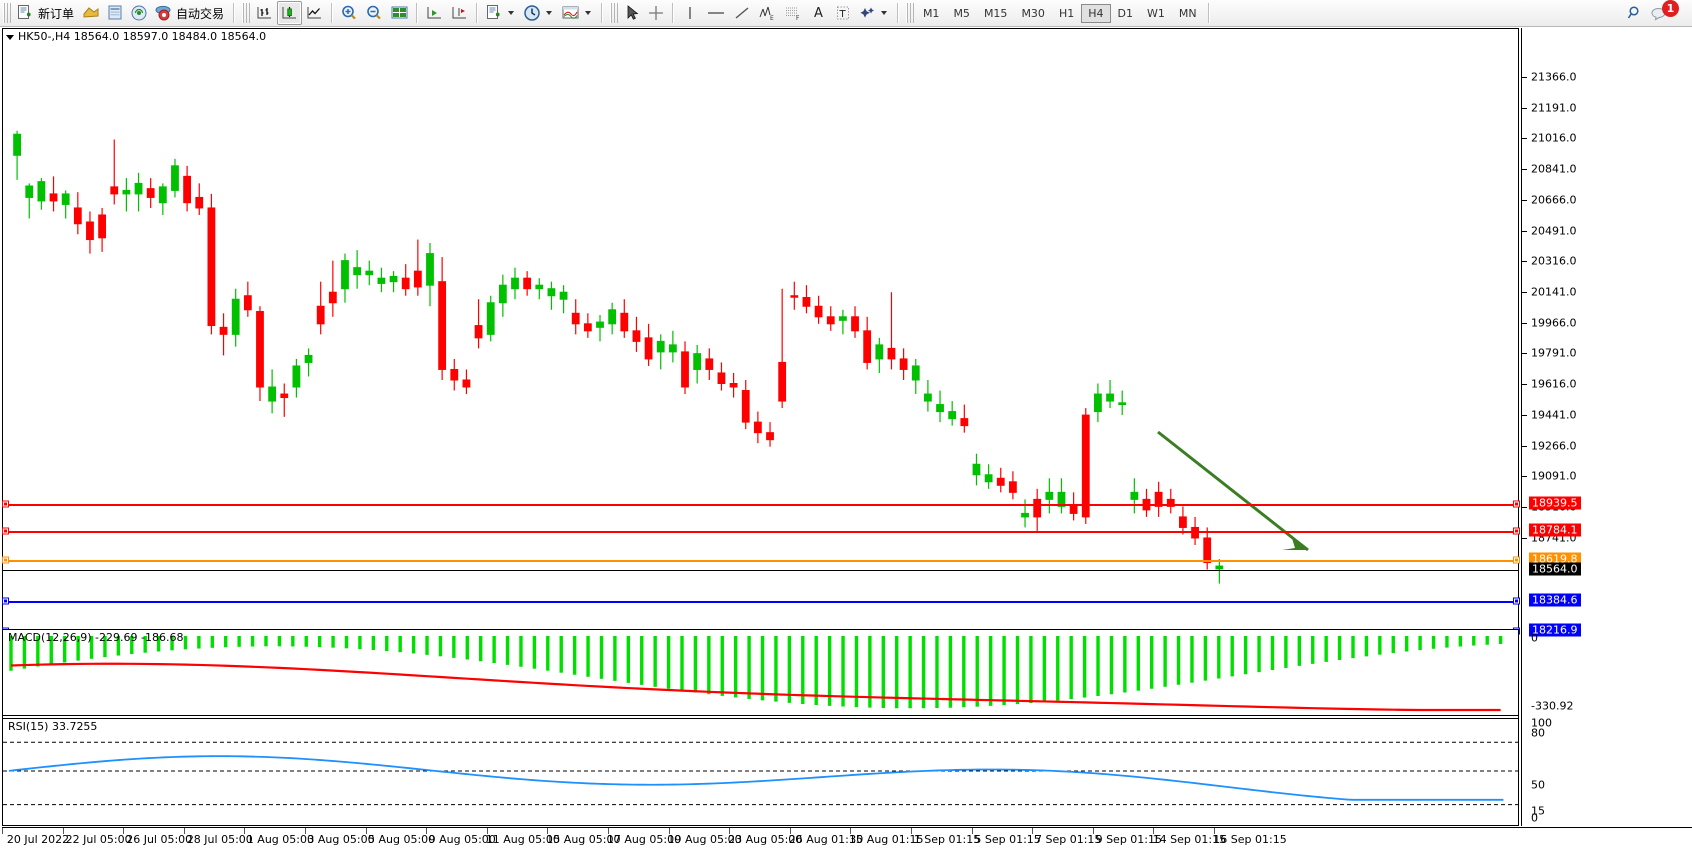  What do you see at coordinates (159, 839) in the screenshot?
I see `time-tick-label: 26 Jul 05:00` at bounding box center [159, 839].